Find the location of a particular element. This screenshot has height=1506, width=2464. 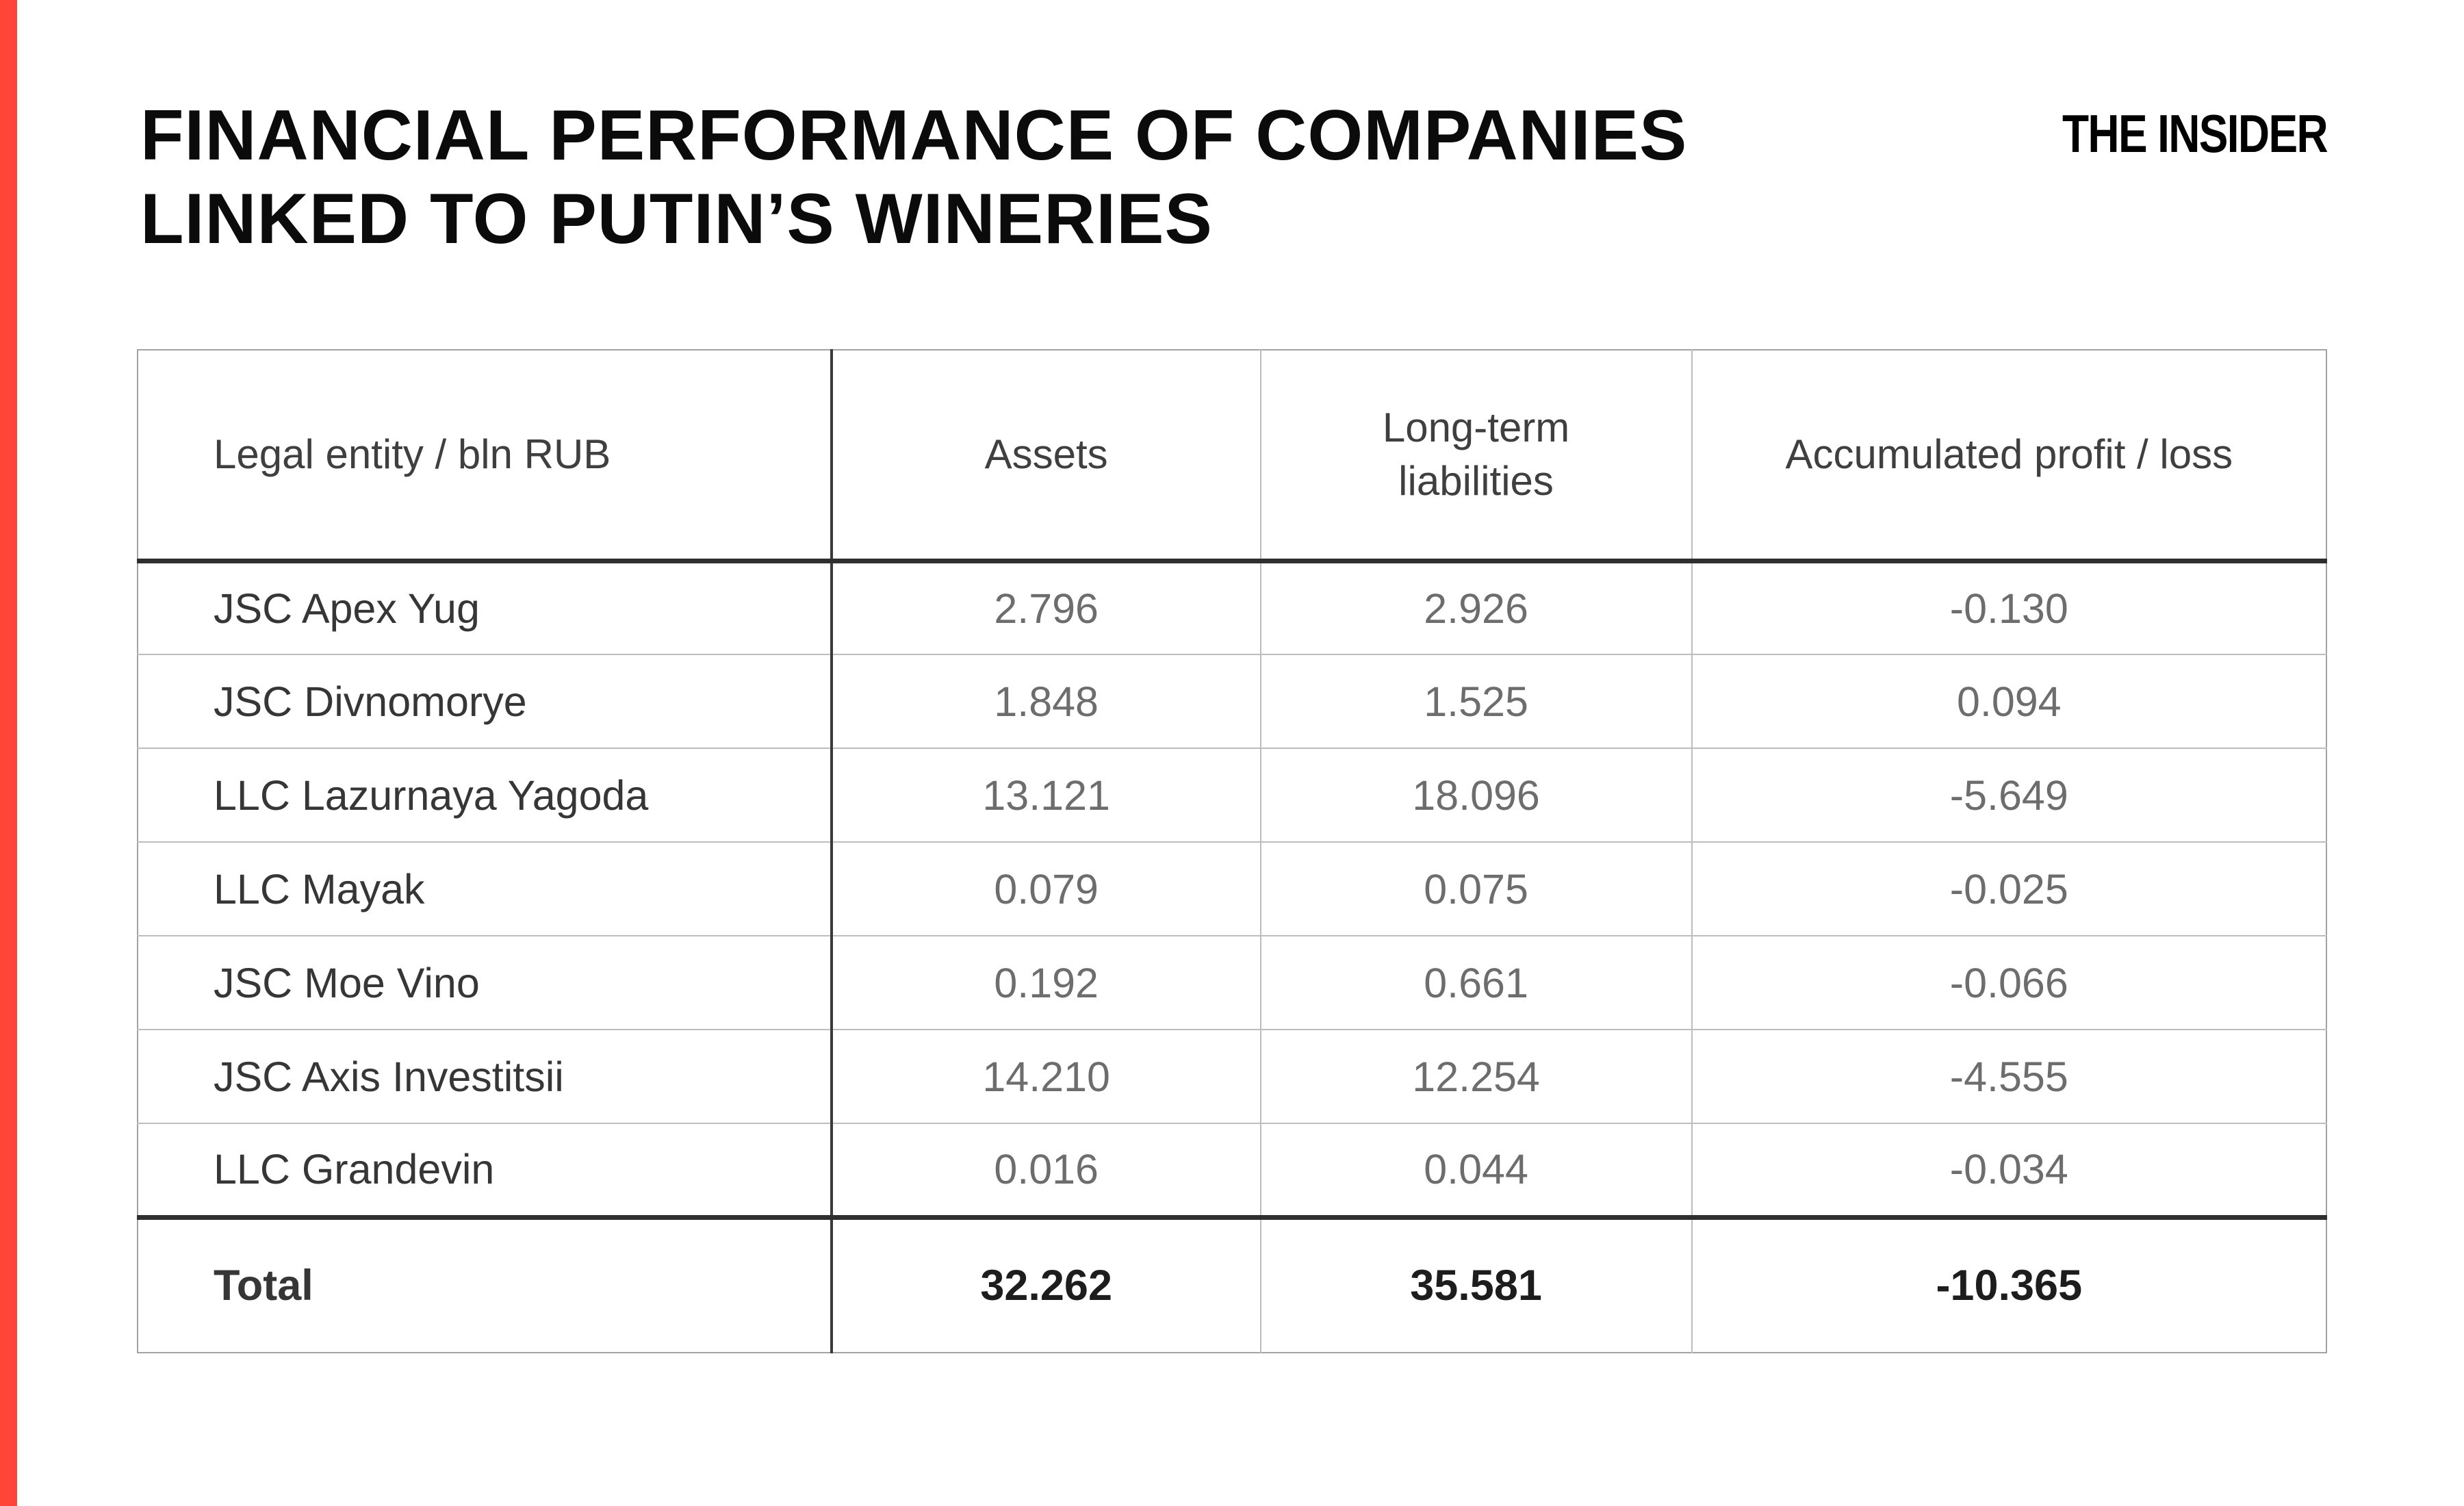

profit-loss-cell: -0.025 is located at coordinates (2008, 889).